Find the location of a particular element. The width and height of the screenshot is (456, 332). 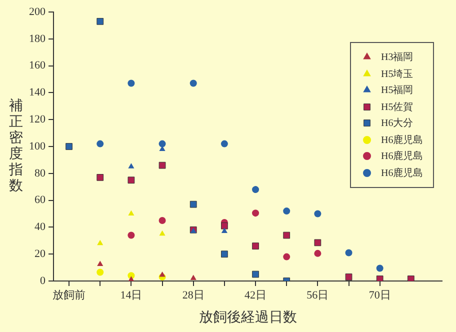

y-tick-label: 200 is located at coordinates (37, 12).